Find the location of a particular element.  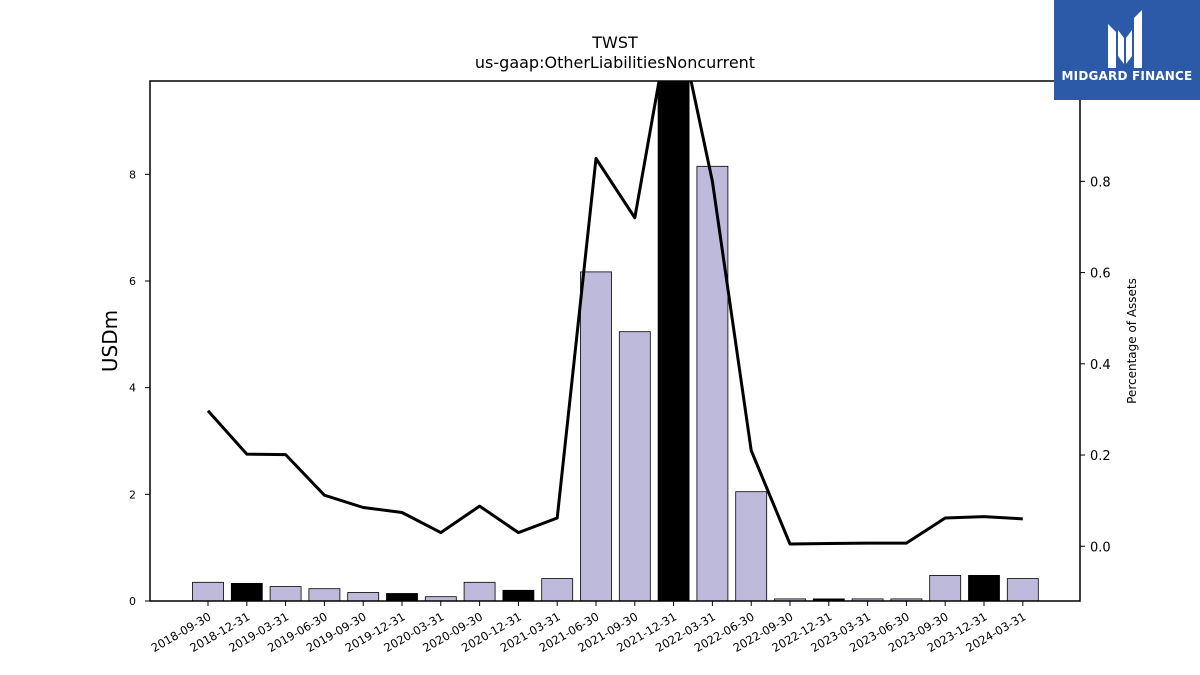

brand-logo: MIDGARD FINANCE is located at coordinates (1127, 50).